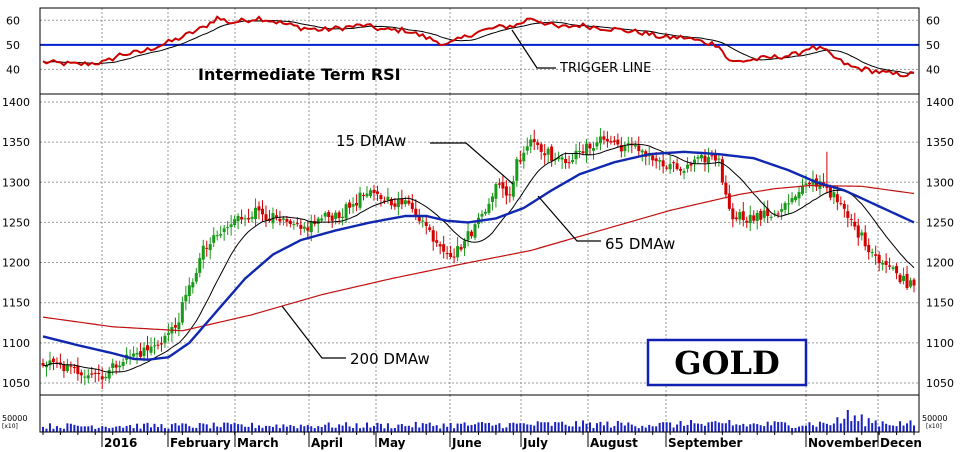 The width and height of the screenshot is (960, 452). I want to click on ma15-leader-line, so click(472, 163).